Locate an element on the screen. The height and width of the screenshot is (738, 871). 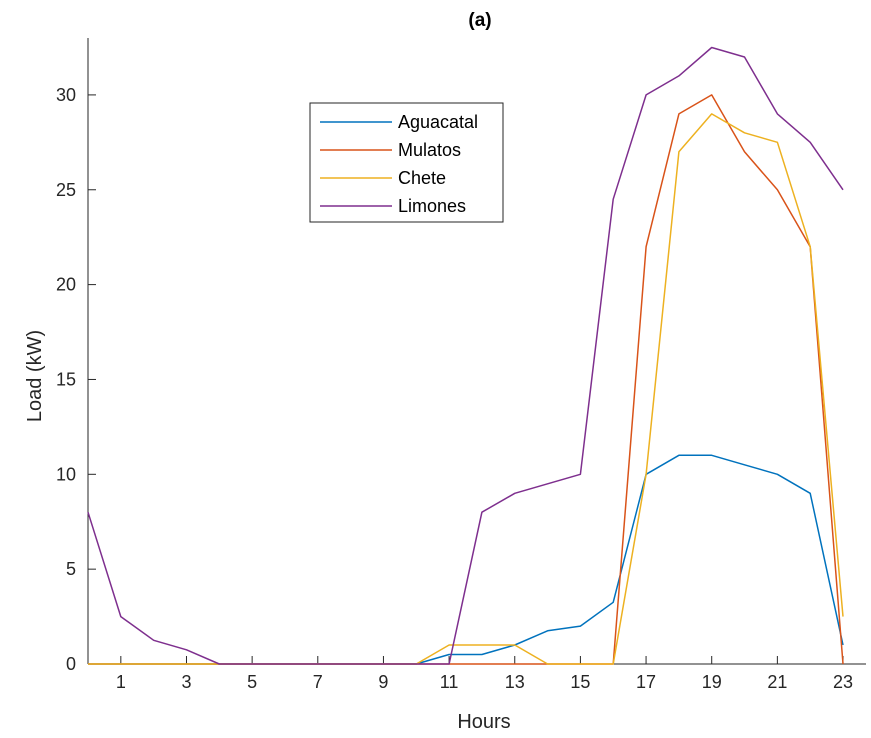
x-tick-label: 23 is located at coordinates (843, 682).